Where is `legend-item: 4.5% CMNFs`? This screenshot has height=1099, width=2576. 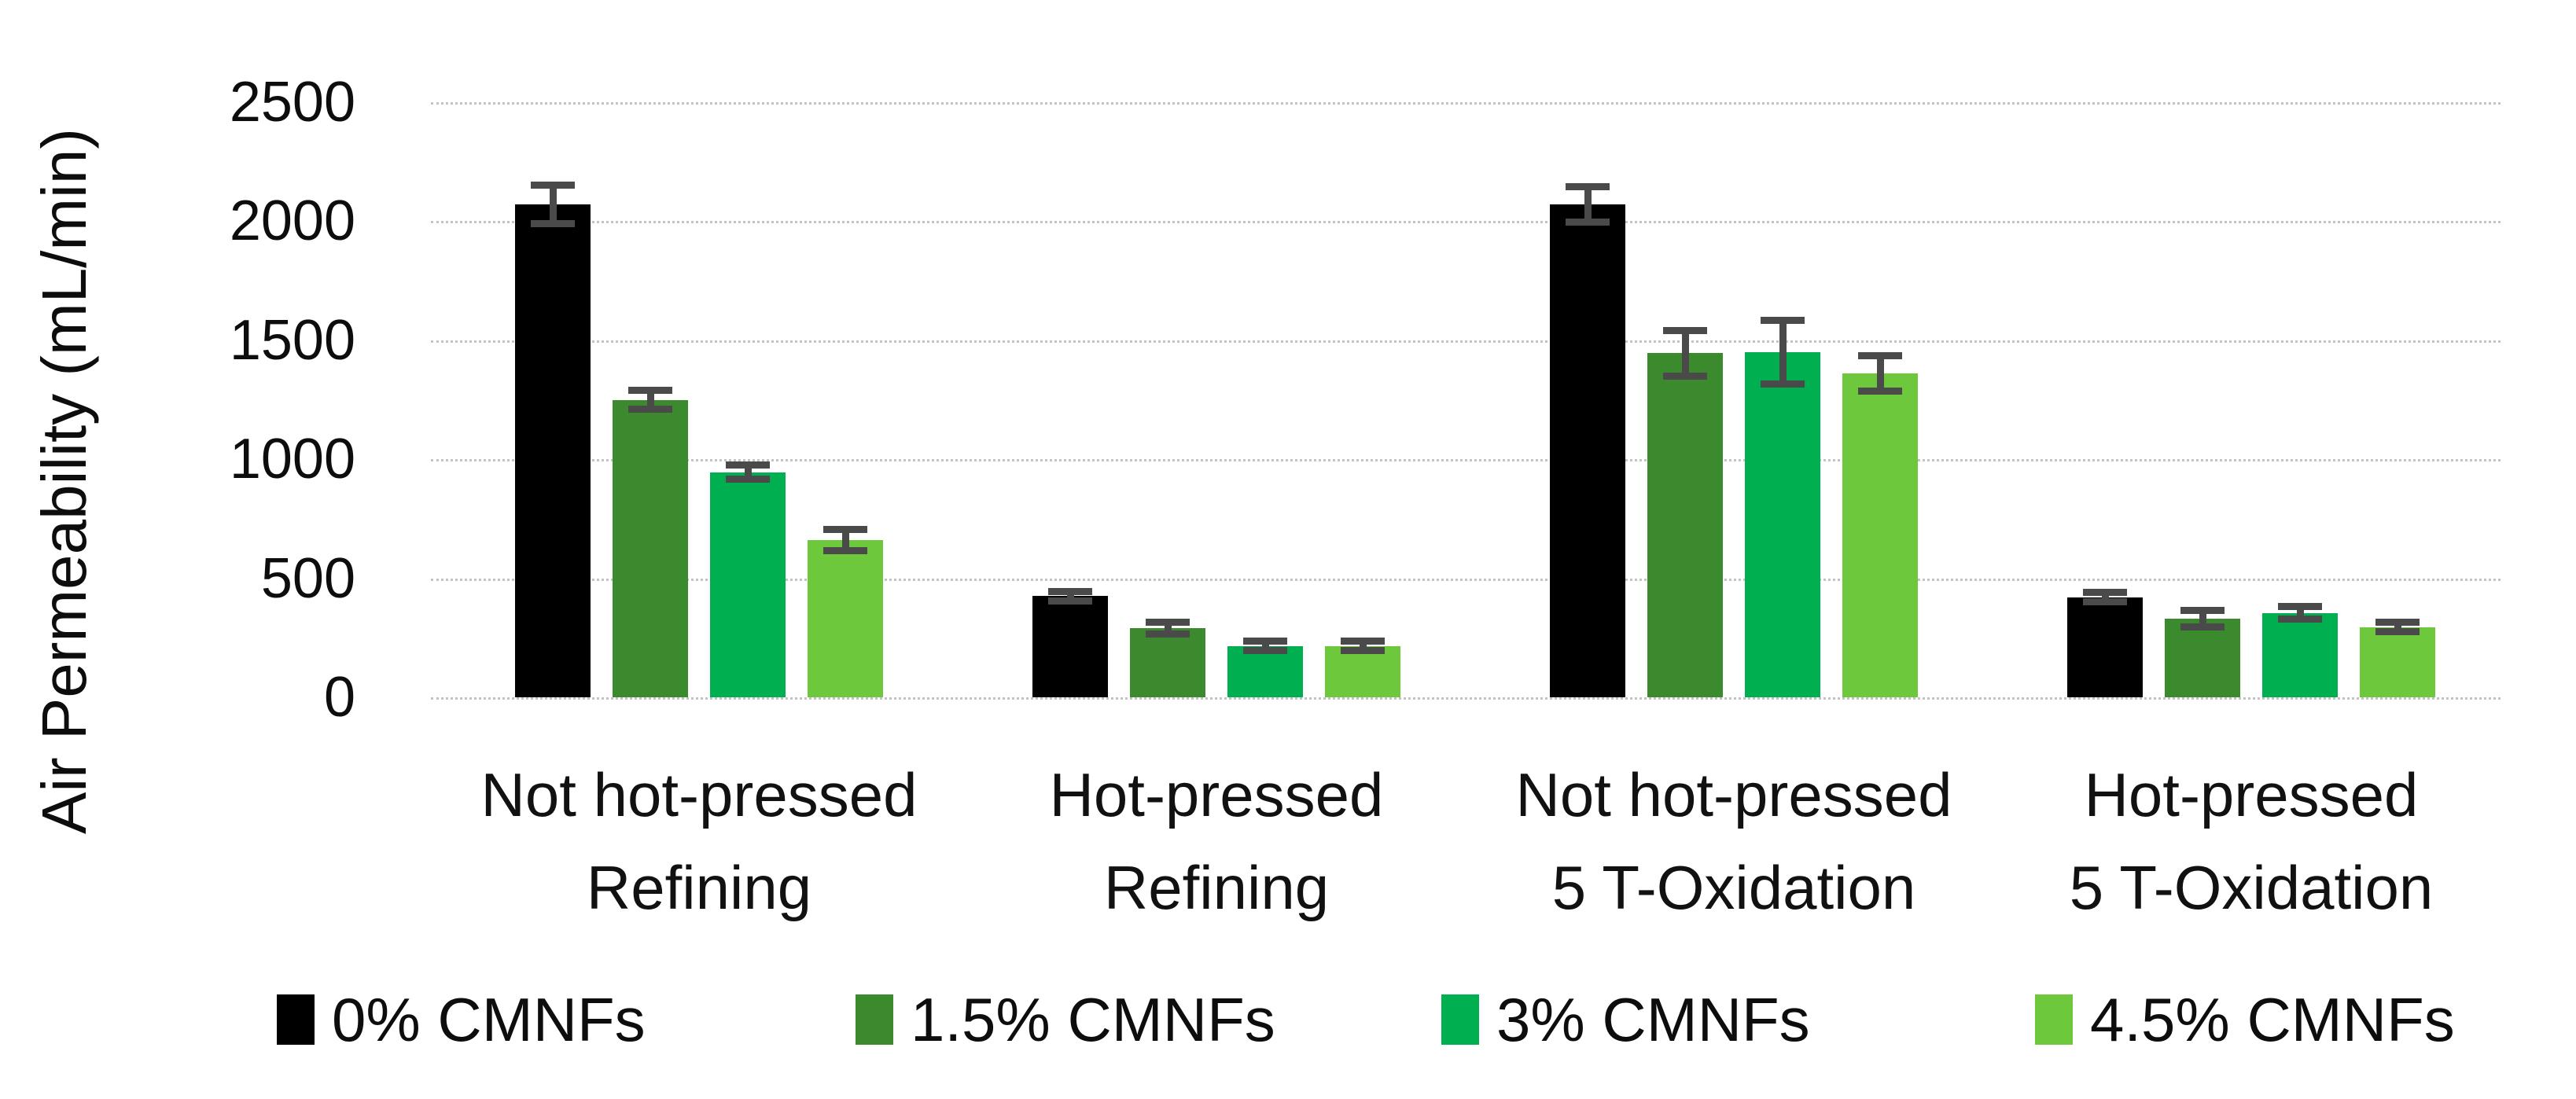 legend-item: 4.5% CMNFs is located at coordinates (2245, 1019).